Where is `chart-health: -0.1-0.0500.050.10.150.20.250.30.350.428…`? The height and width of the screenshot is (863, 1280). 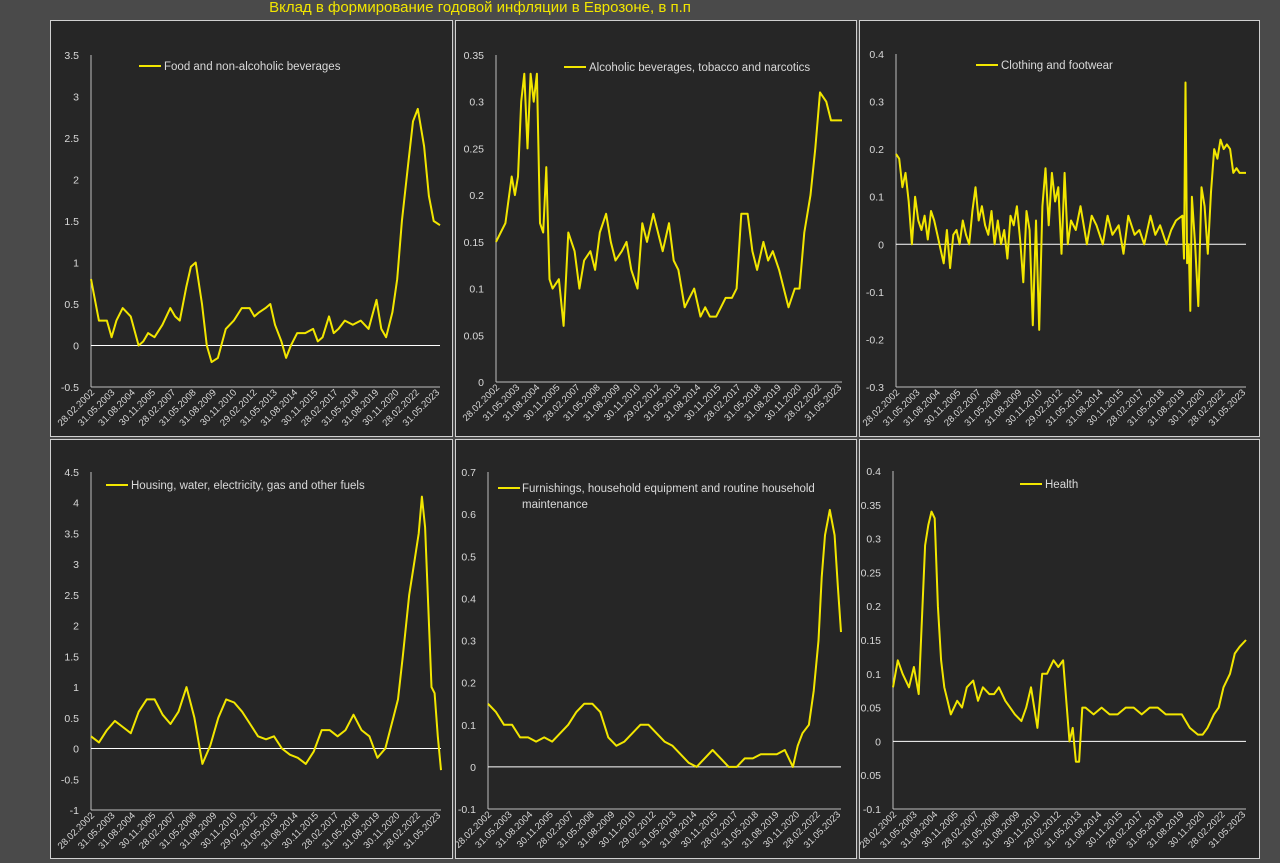
chart-health: -0.1-0.0500.050.10.150.20.250.30.350.428… is located at coordinates (1052, 658).